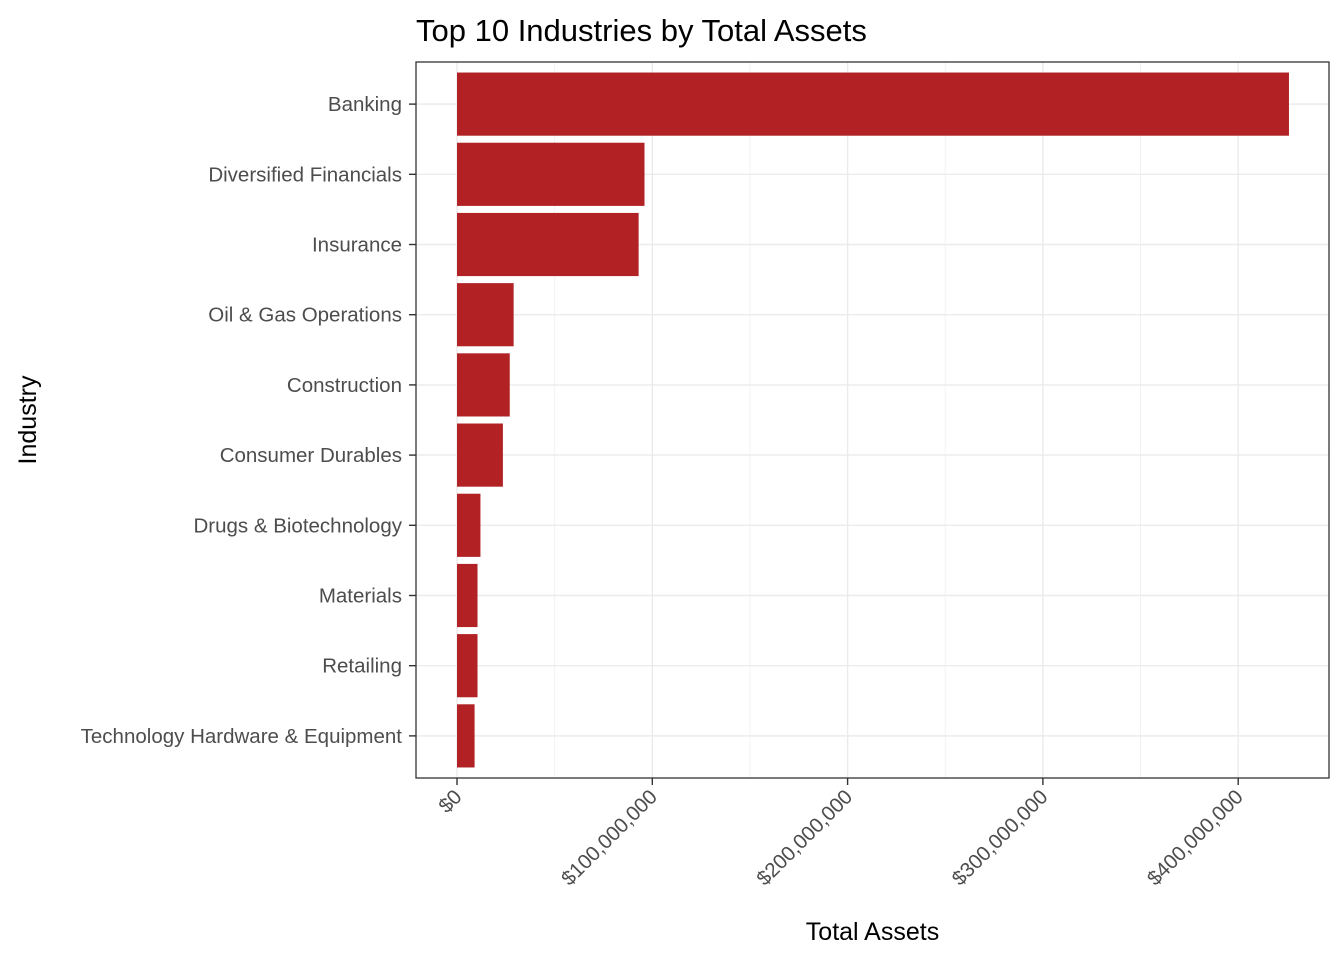 Image resolution: width=1344 pixels, height=960 pixels. I want to click on y-tick-label: Drugs & Biotechnology, so click(297, 525).